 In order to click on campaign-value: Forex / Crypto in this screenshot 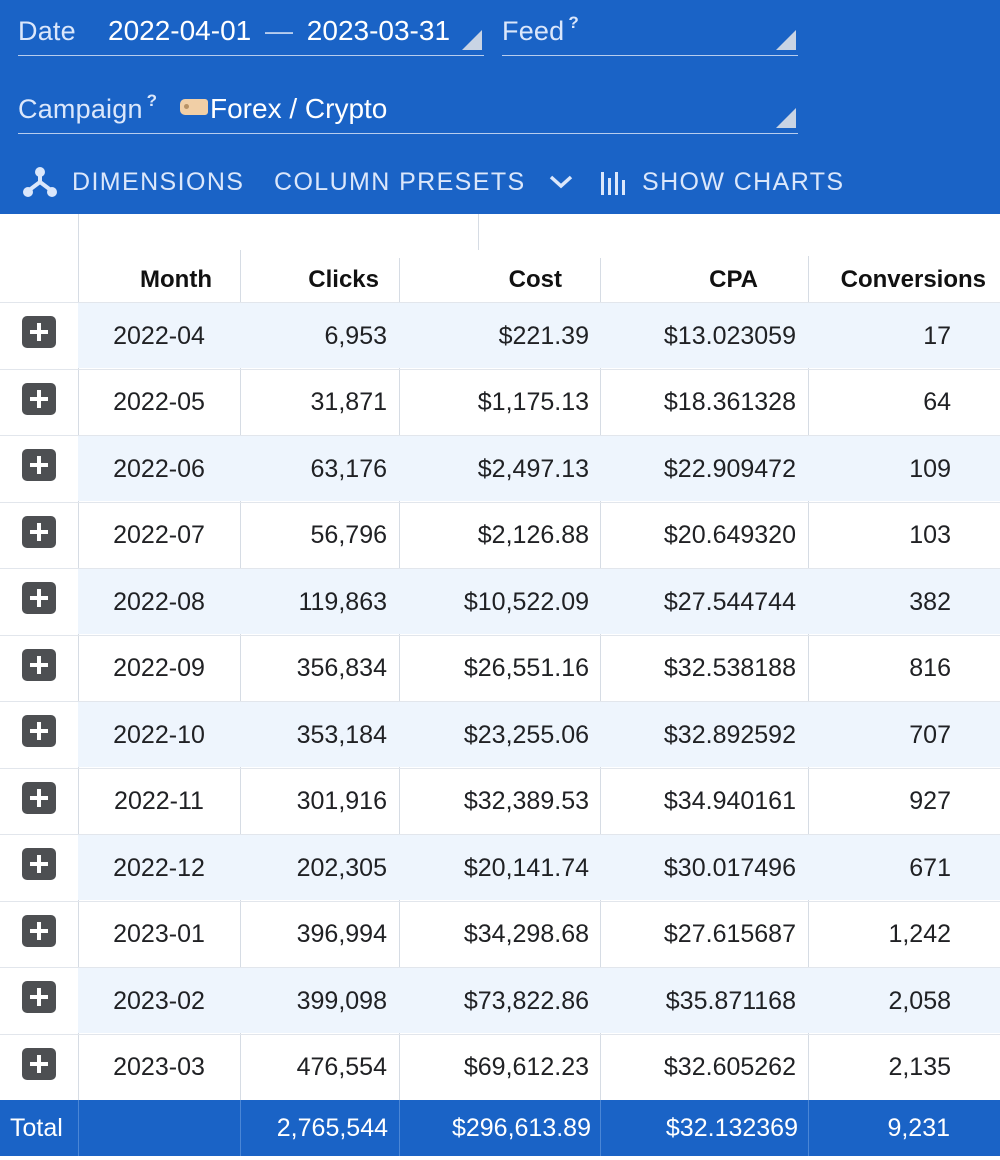, I will do `click(283, 109)`.